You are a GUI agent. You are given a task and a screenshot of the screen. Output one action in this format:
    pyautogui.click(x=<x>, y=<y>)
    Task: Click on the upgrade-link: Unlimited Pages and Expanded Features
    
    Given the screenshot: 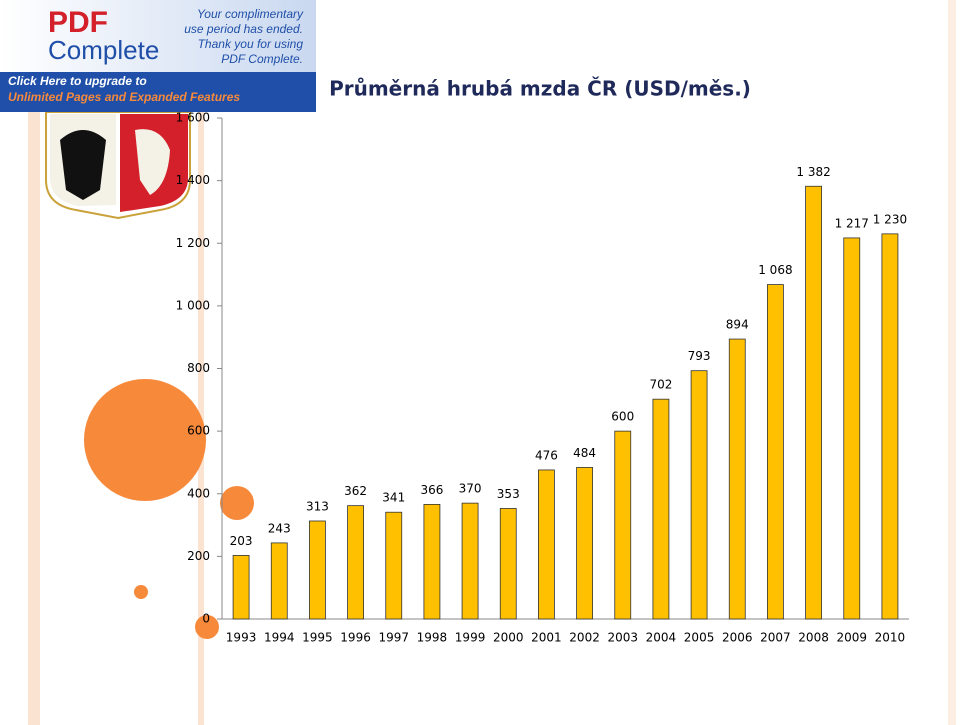 What is the action you would take?
    pyautogui.click(x=124, y=97)
    